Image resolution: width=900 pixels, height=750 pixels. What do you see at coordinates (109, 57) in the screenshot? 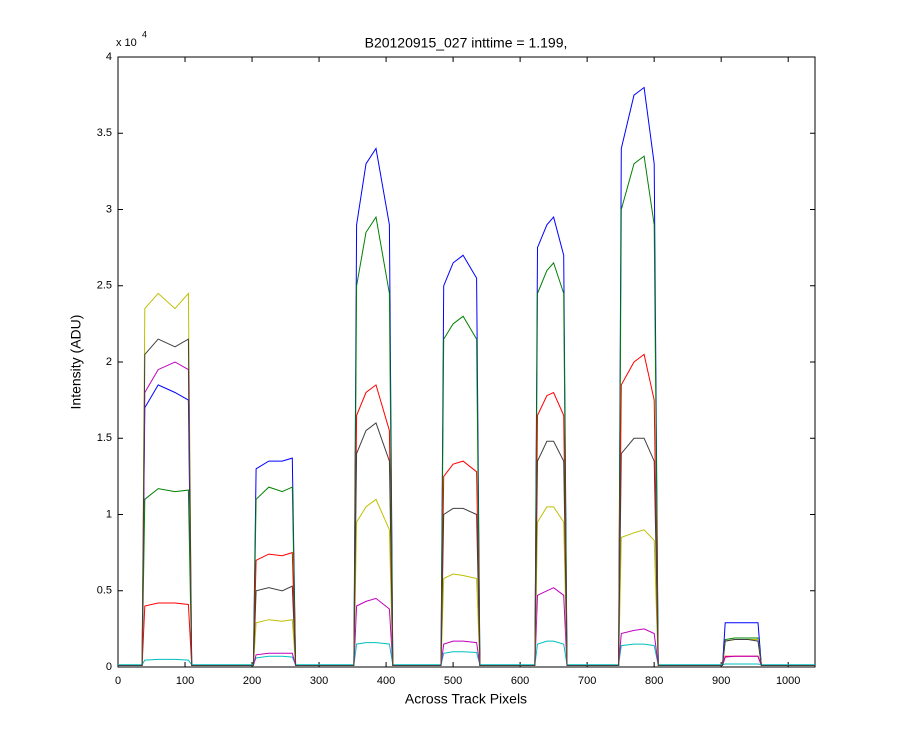
I see `y-tick-label: 4` at bounding box center [109, 57].